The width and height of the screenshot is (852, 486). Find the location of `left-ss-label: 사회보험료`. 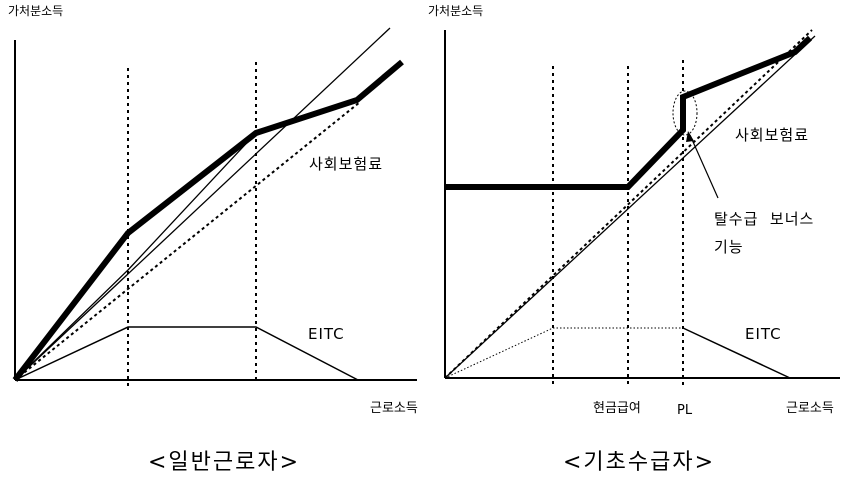

left-ss-label: 사회보험료 is located at coordinates (346, 164).